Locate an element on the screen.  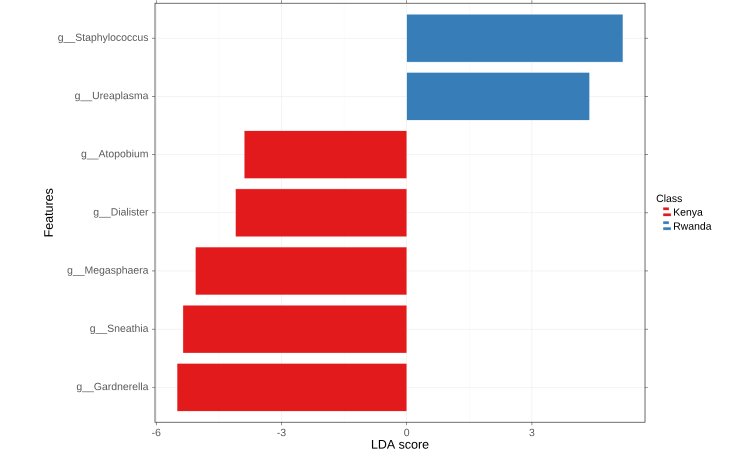
legend-label: Kenya is located at coordinates (688, 213).